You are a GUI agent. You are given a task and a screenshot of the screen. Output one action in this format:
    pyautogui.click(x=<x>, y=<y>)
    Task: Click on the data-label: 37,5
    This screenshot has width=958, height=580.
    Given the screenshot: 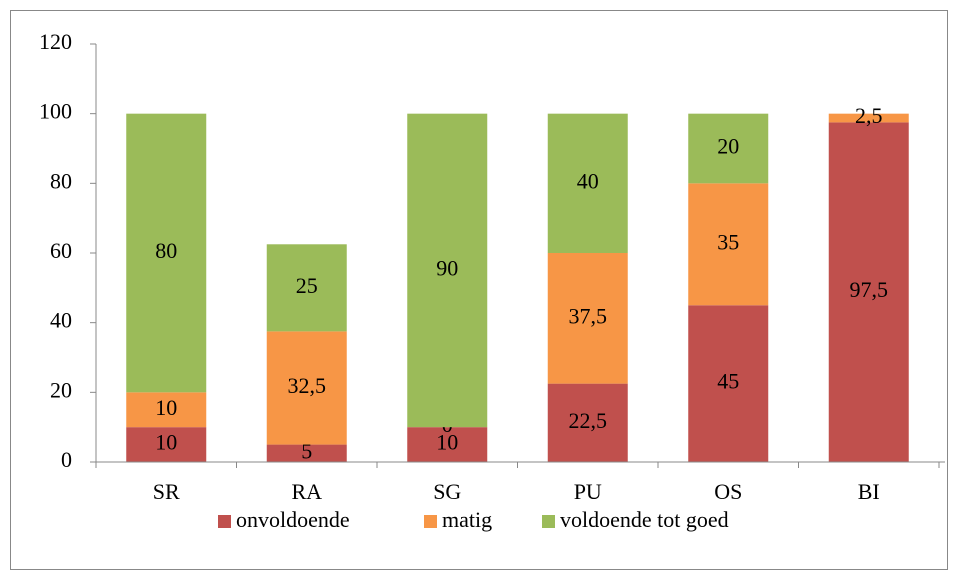 What is the action you would take?
    pyautogui.click(x=588, y=315)
    